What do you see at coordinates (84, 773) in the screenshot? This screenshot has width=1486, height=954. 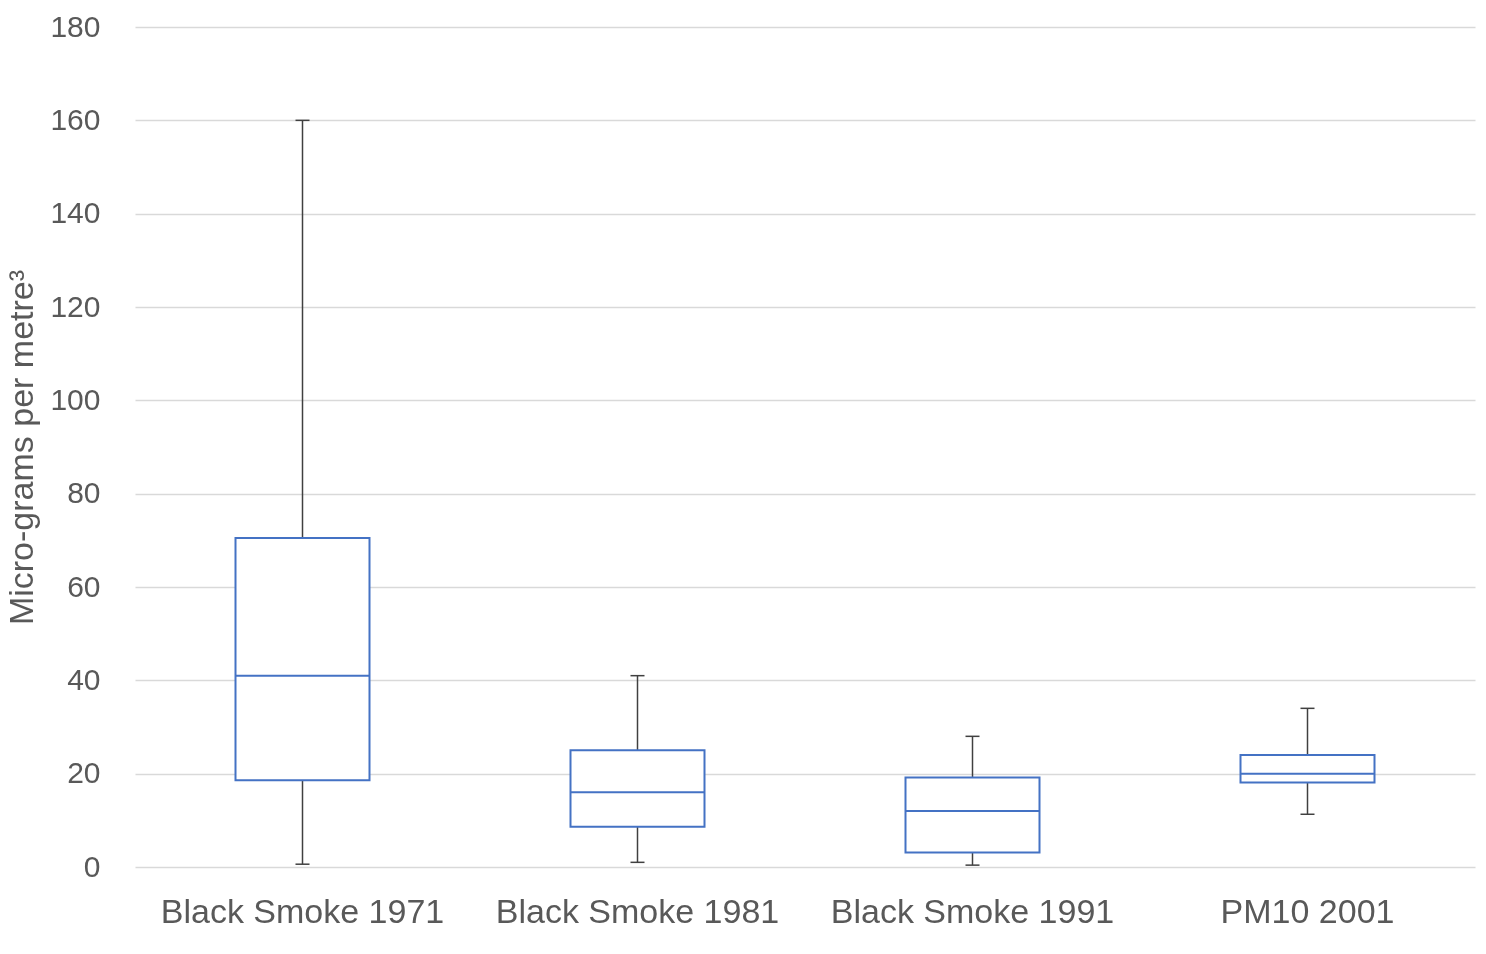 I see `y-tick-label: 20` at bounding box center [84, 773].